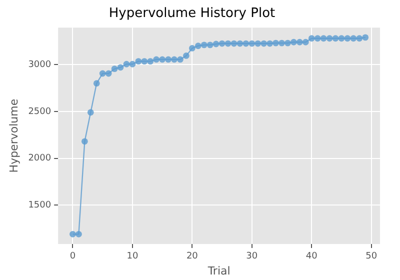 The height and width of the screenshot is (280, 400). What do you see at coordinates (192, 257) in the screenshot?
I see `x-tick-label: 20` at bounding box center [192, 257].